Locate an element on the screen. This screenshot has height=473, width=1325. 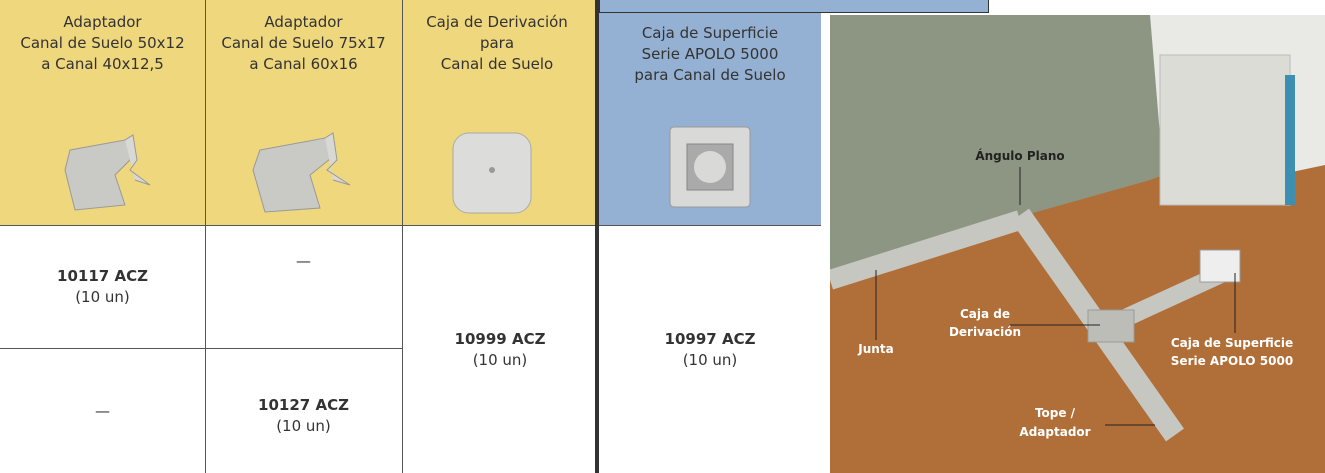
table-cell: 10999 ACZ (10 un) is located at coordinates (500, 349).